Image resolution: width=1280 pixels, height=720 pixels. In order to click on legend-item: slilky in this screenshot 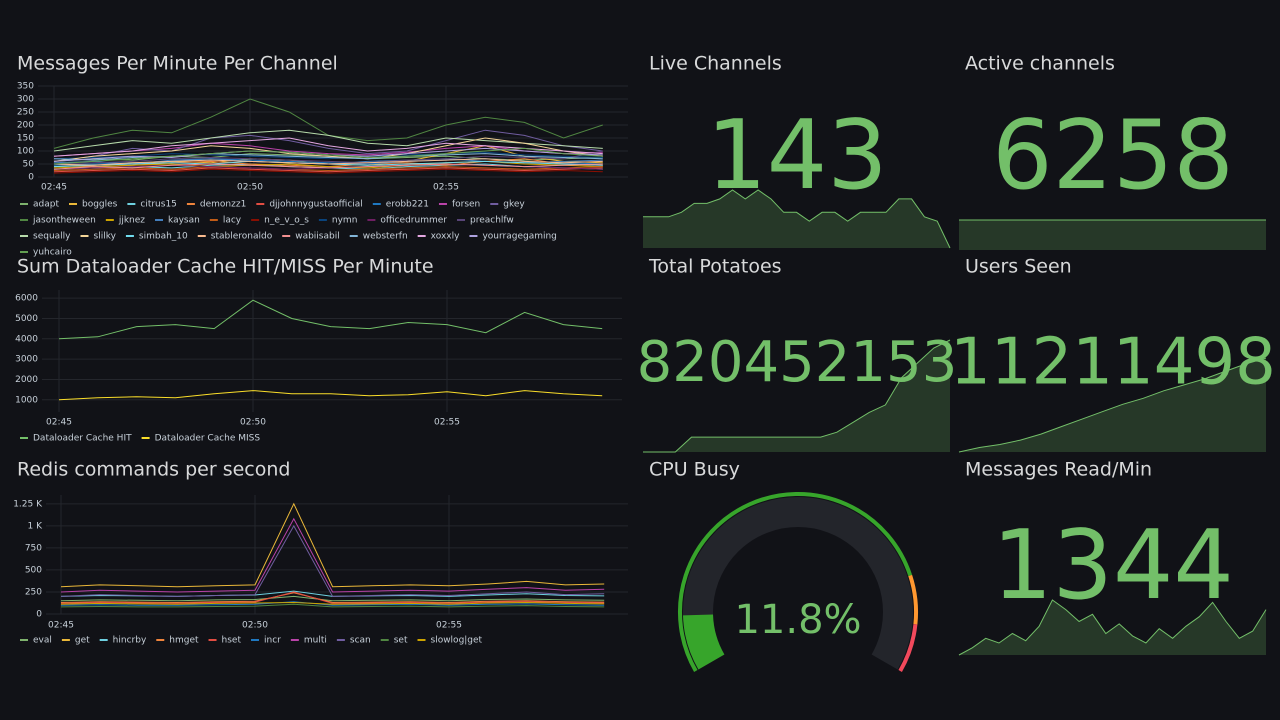, I will do `click(98, 237)`.